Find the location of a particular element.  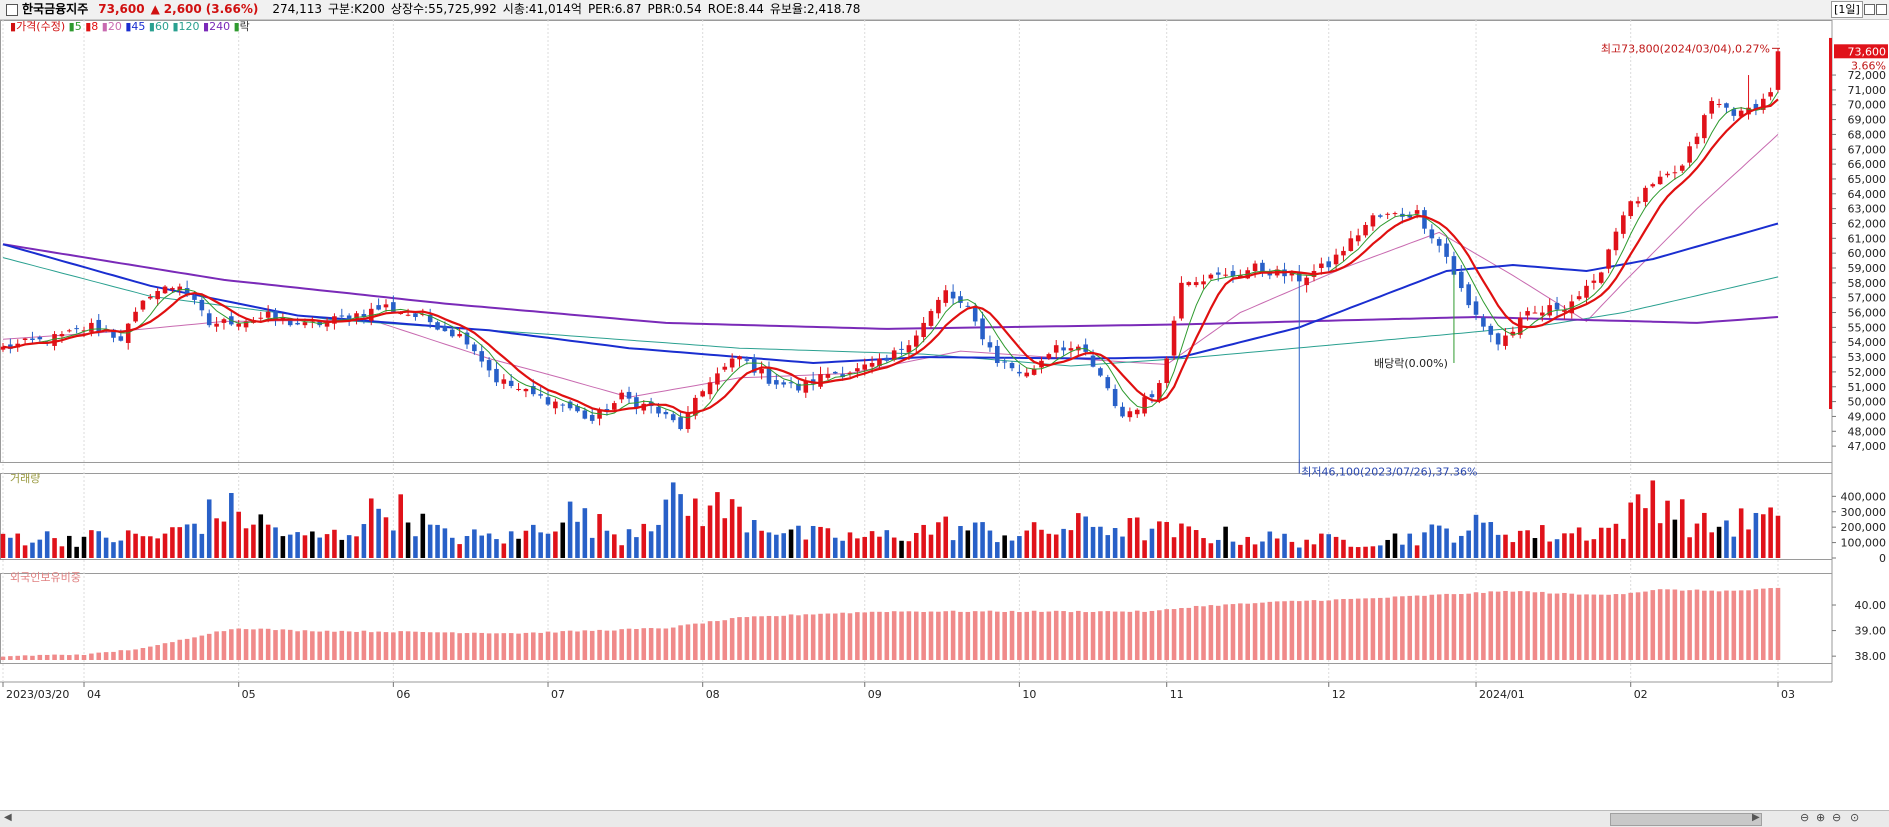

close-pane-icon is located at coordinates (1881, 9).